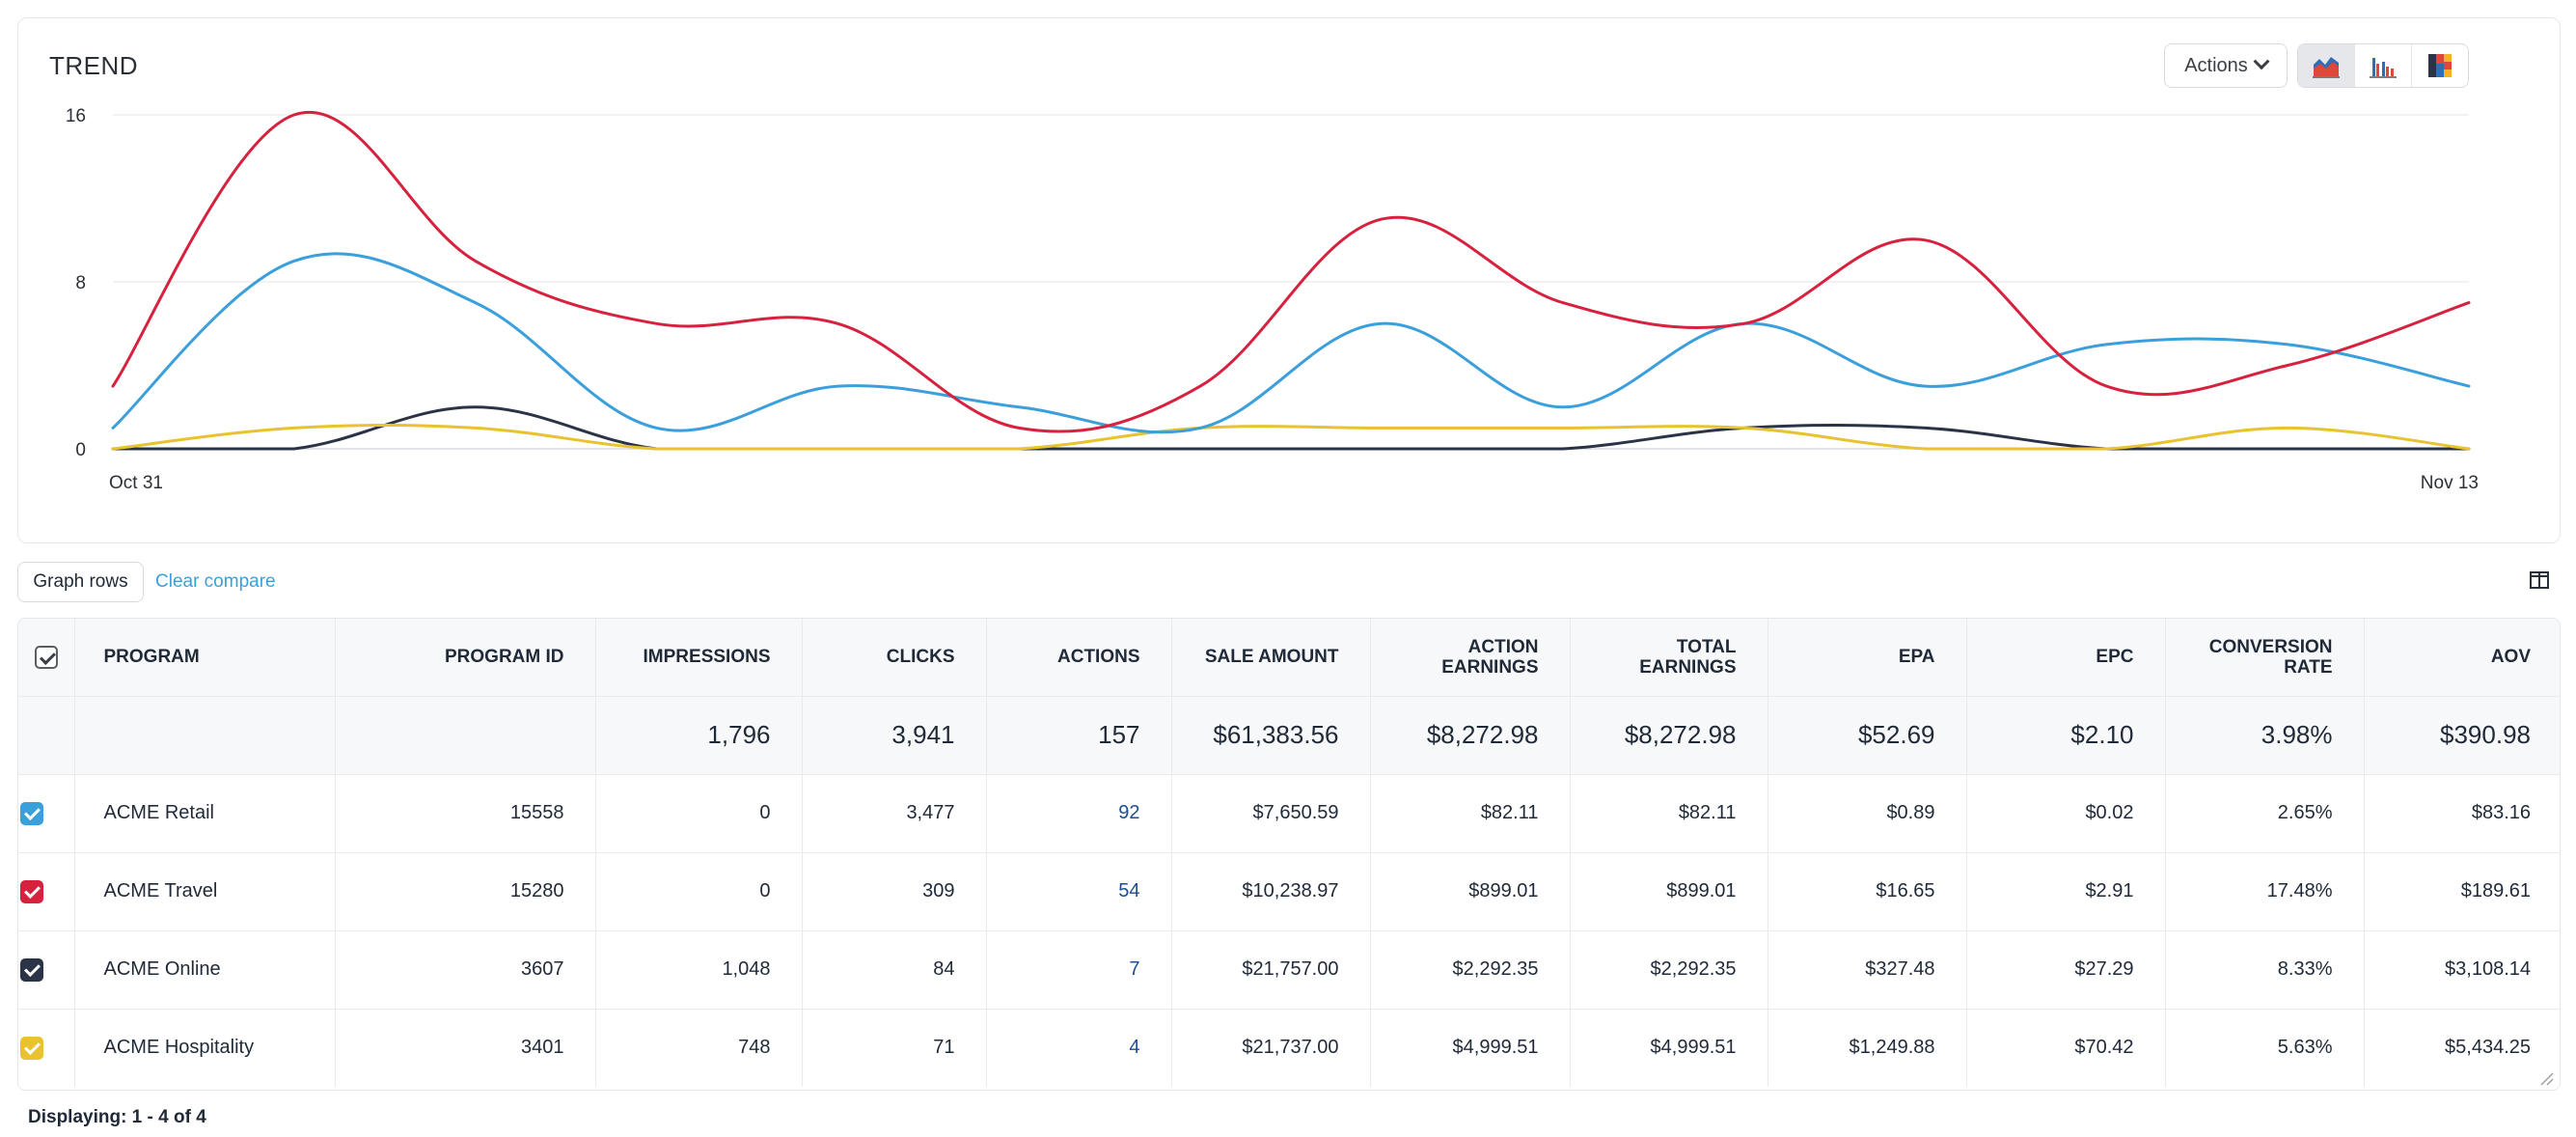 Image resolution: width=2576 pixels, height=1137 pixels. I want to click on cell-aov: $189.61, so click(2462, 891).